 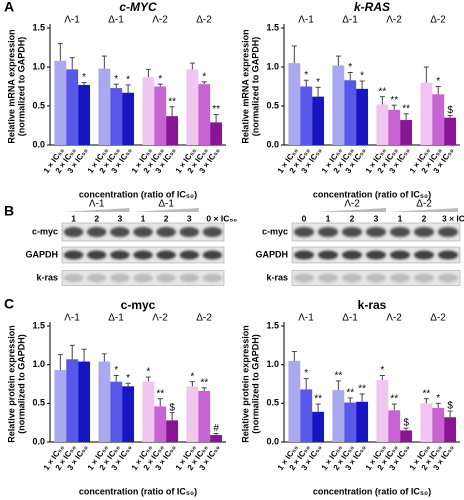 I want to click on chart-title: c-myc, so click(x=138, y=305).